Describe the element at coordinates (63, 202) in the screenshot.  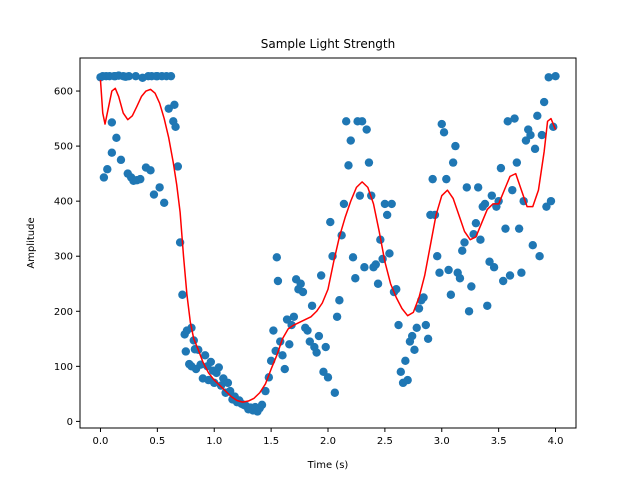
I see `y-tick-label: 400` at that location.